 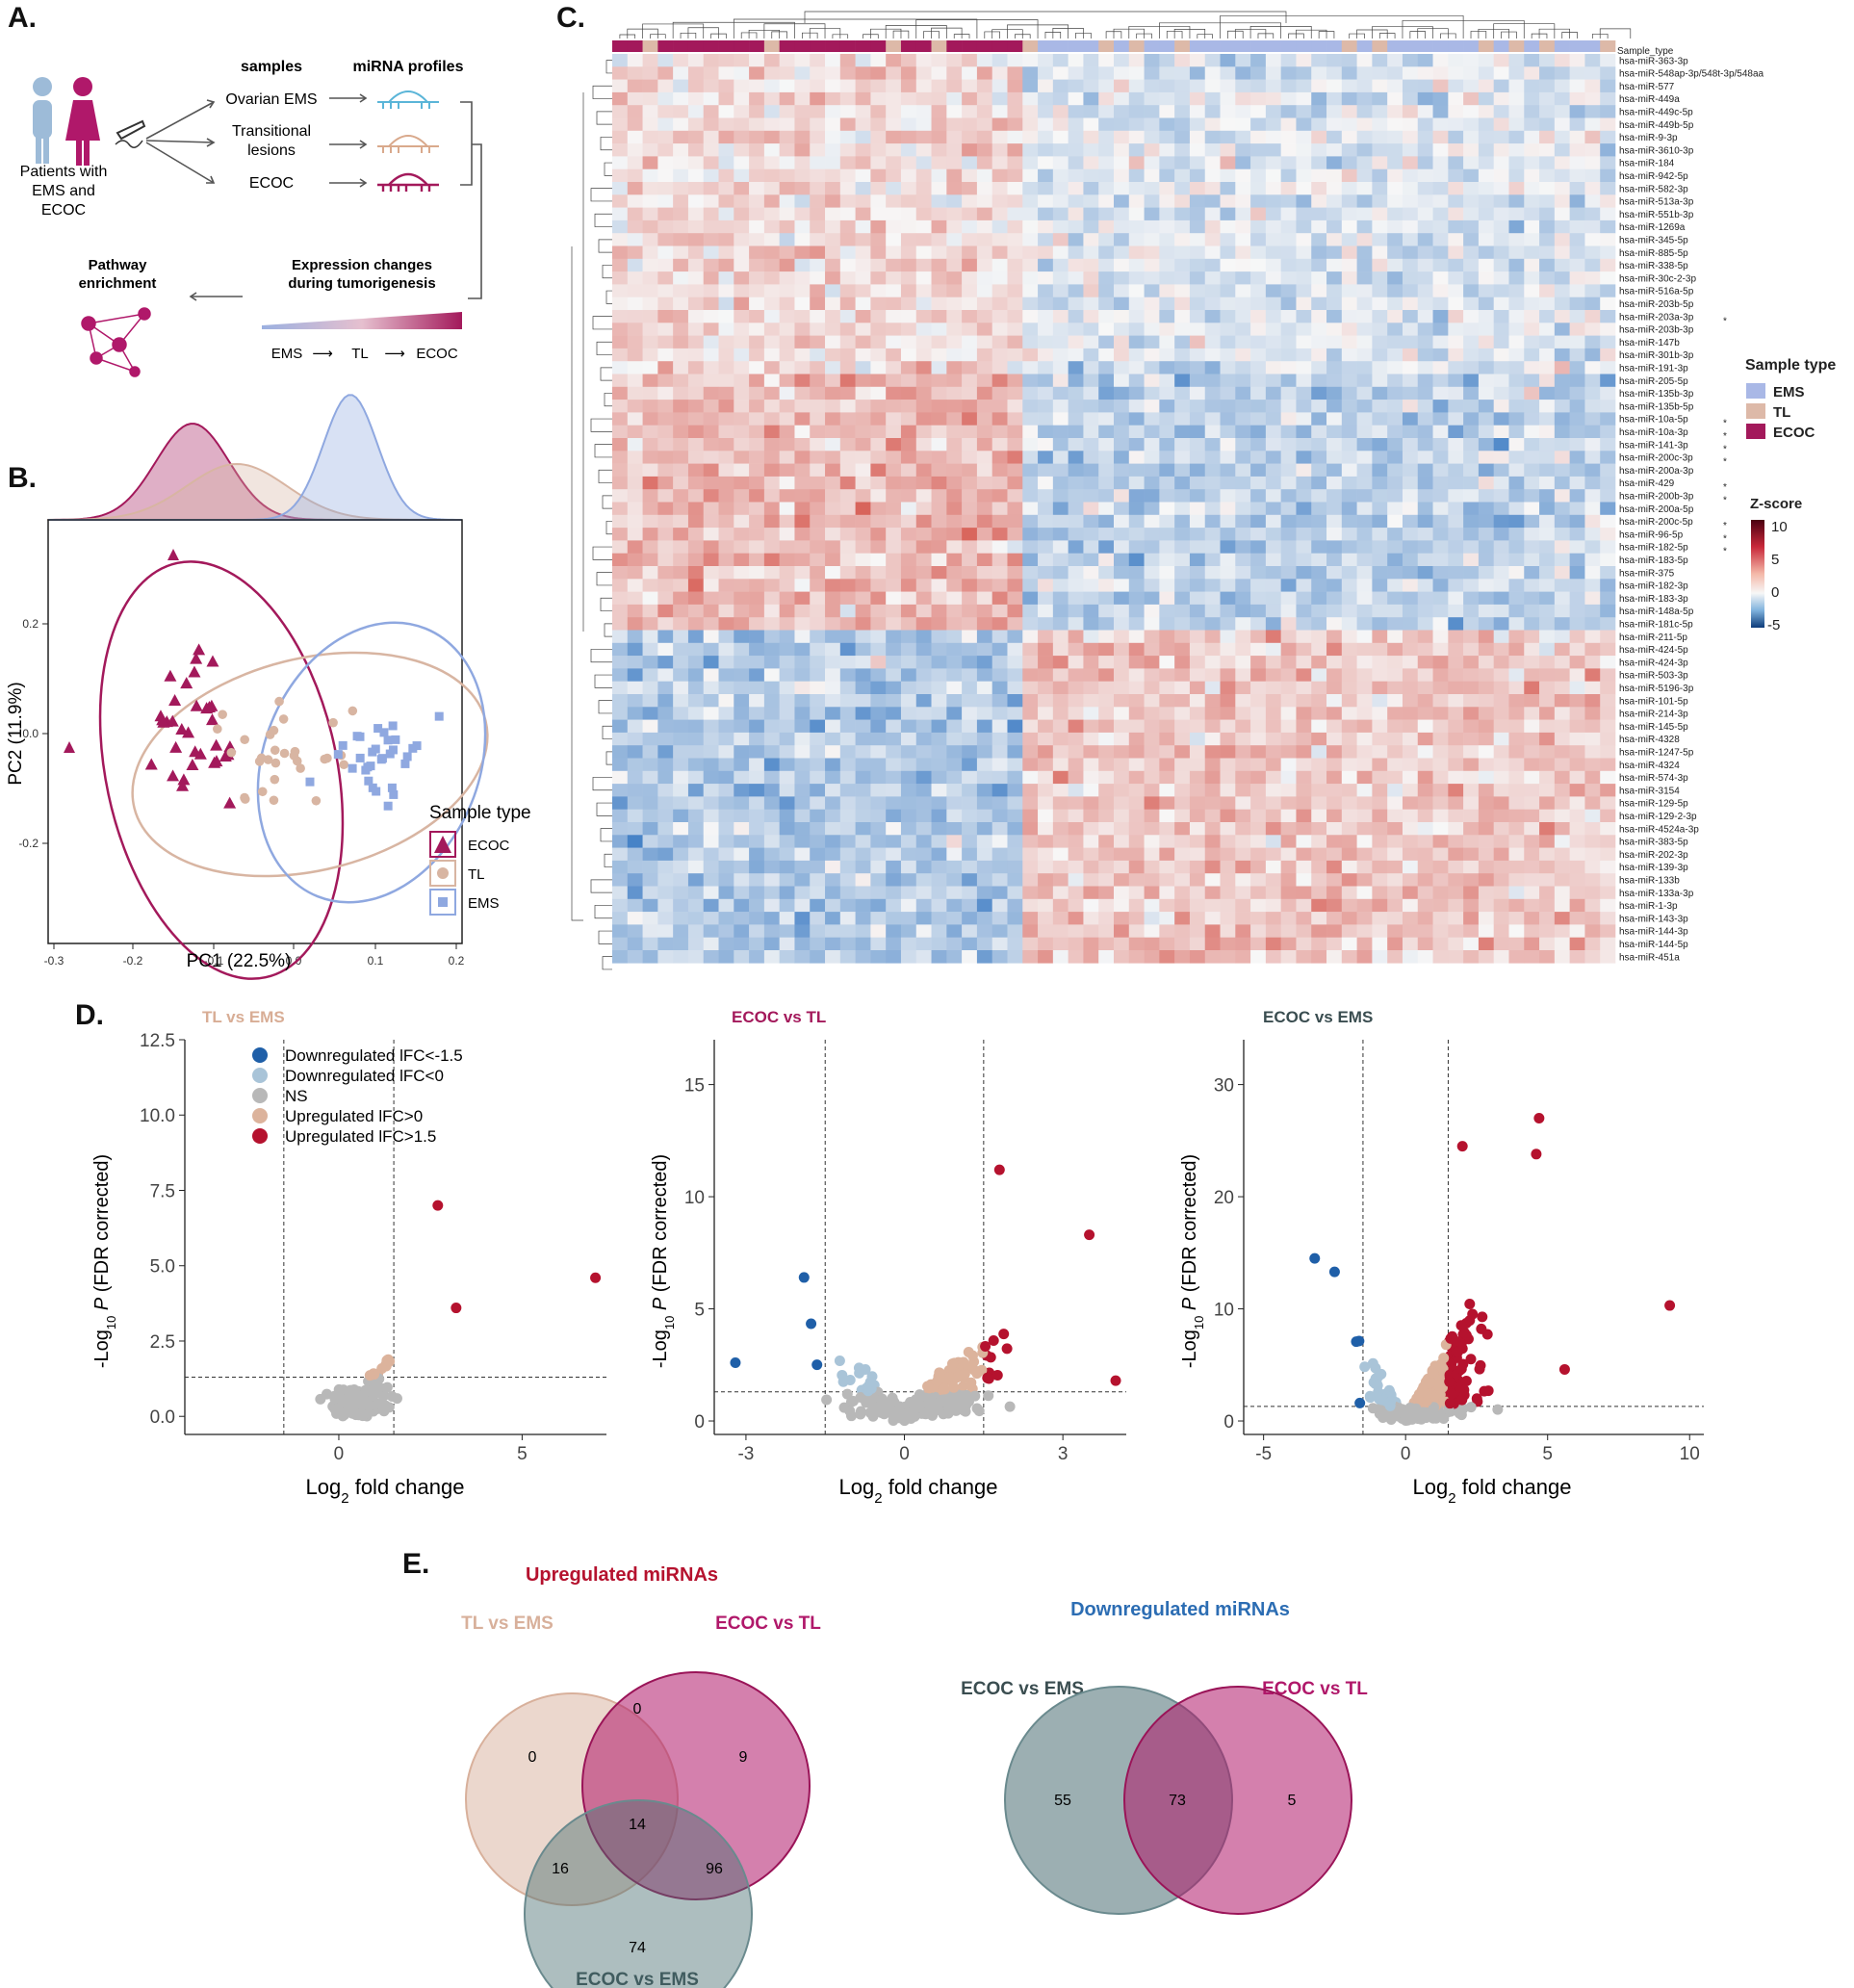 I want to click on mirna-label: hsa-miR-184, so click(x=1647, y=164).